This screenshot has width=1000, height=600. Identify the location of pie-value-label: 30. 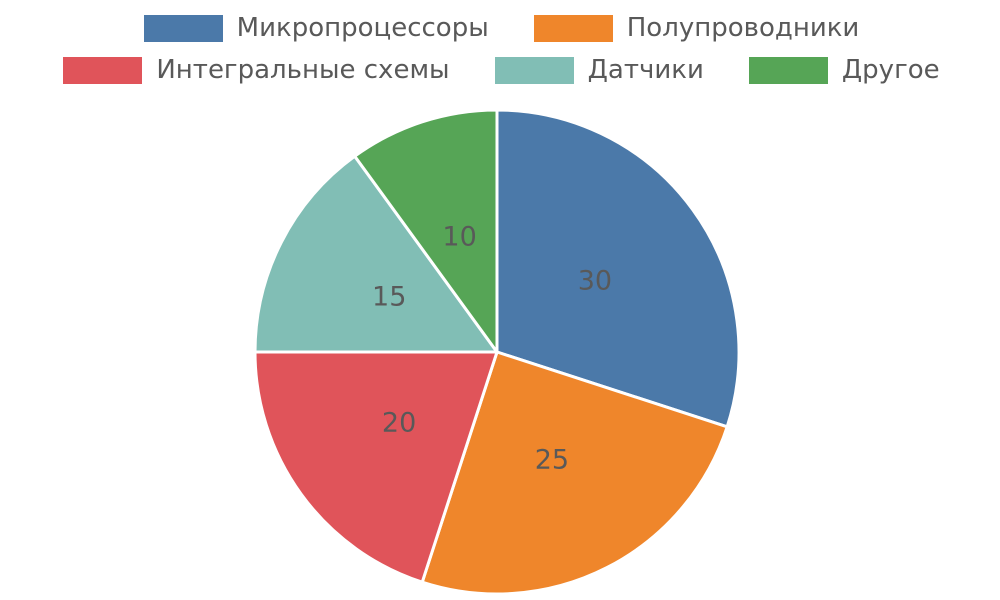
(595, 280).